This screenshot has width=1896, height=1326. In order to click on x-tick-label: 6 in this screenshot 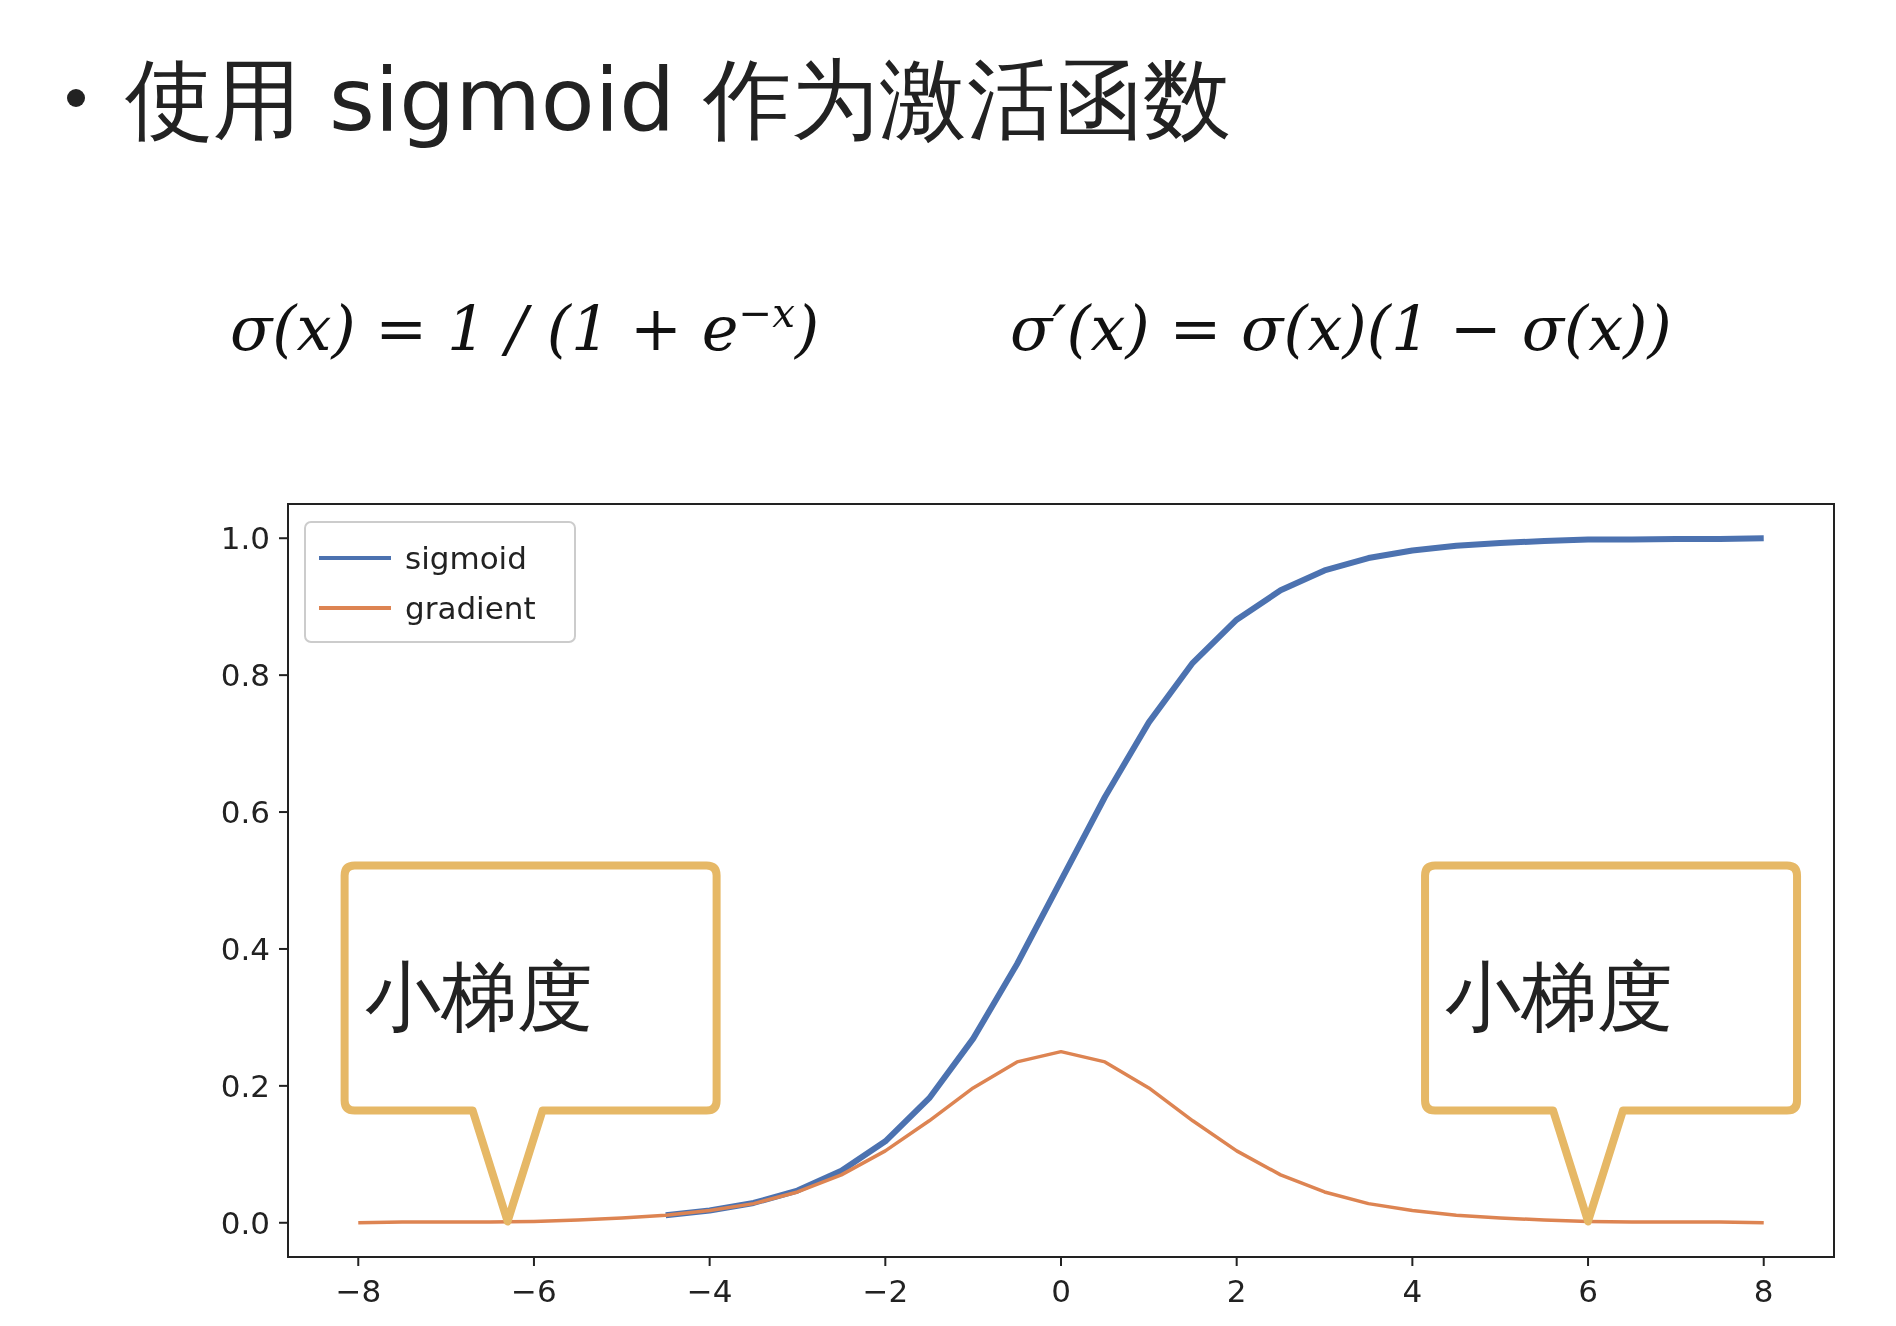, I will do `click(1588, 1291)`.